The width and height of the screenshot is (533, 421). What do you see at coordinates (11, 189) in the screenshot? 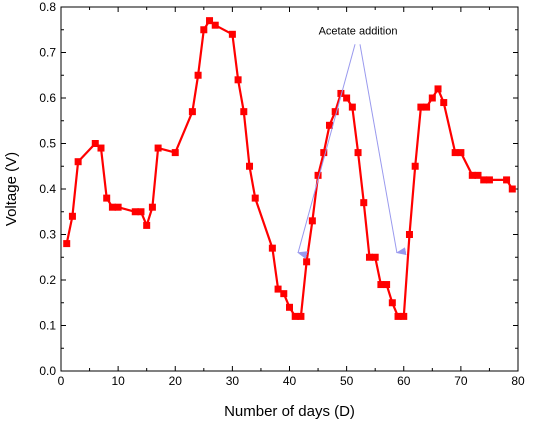
I see `y-axis-title: Voltage (V)` at bounding box center [11, 189].